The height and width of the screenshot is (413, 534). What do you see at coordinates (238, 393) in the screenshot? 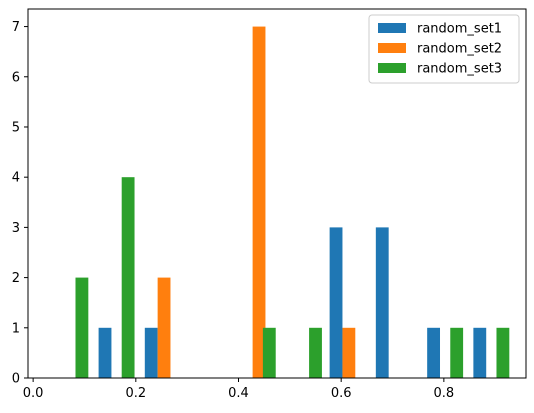
I see `x-tick-label: 0.4` at bounding box center [238, 393].